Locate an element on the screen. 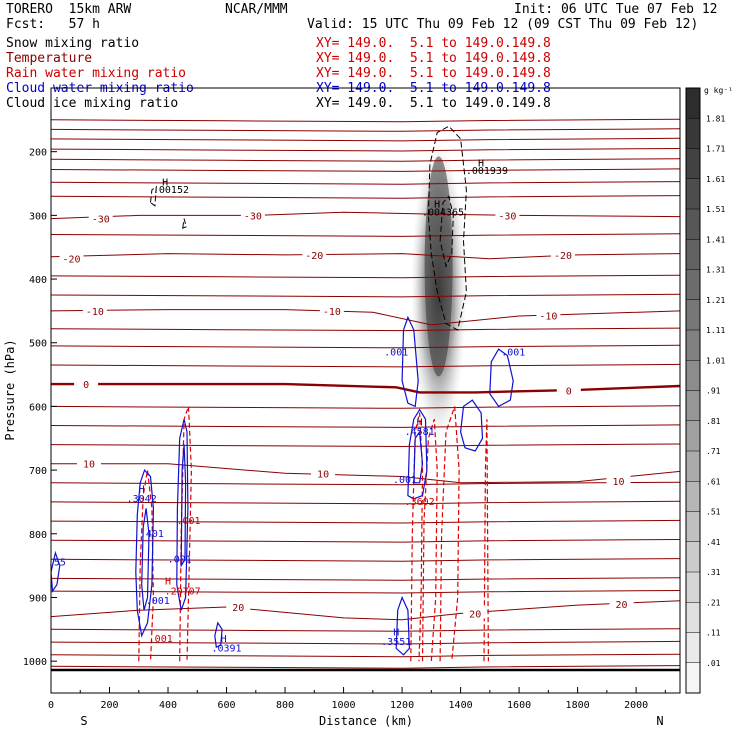  y-tick-label: 700 is located at coordinates (38, 471).